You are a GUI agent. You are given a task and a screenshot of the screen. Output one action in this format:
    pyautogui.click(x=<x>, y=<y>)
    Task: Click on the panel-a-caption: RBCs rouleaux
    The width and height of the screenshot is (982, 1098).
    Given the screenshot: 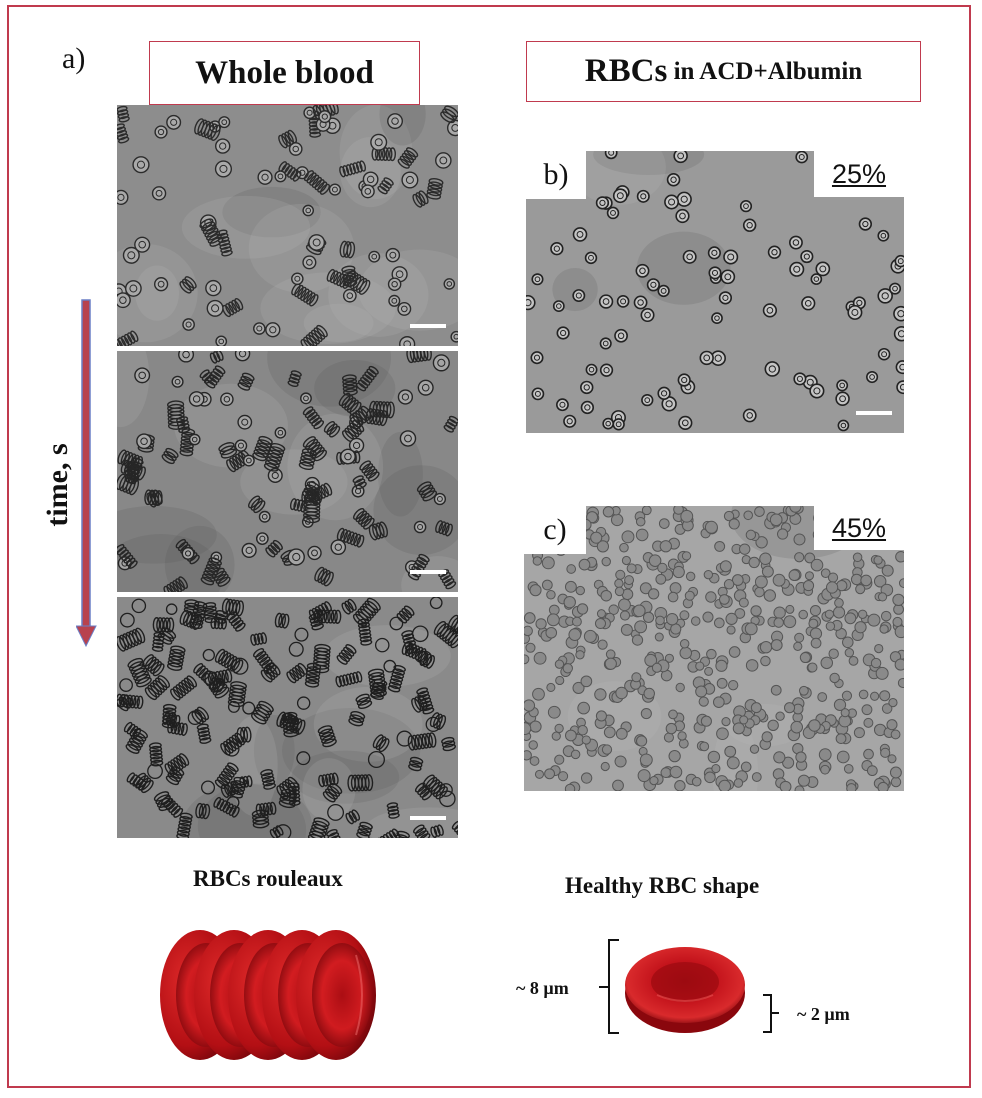 What is the action you would take?
    pyautogui.click(x=268, y=878)
    